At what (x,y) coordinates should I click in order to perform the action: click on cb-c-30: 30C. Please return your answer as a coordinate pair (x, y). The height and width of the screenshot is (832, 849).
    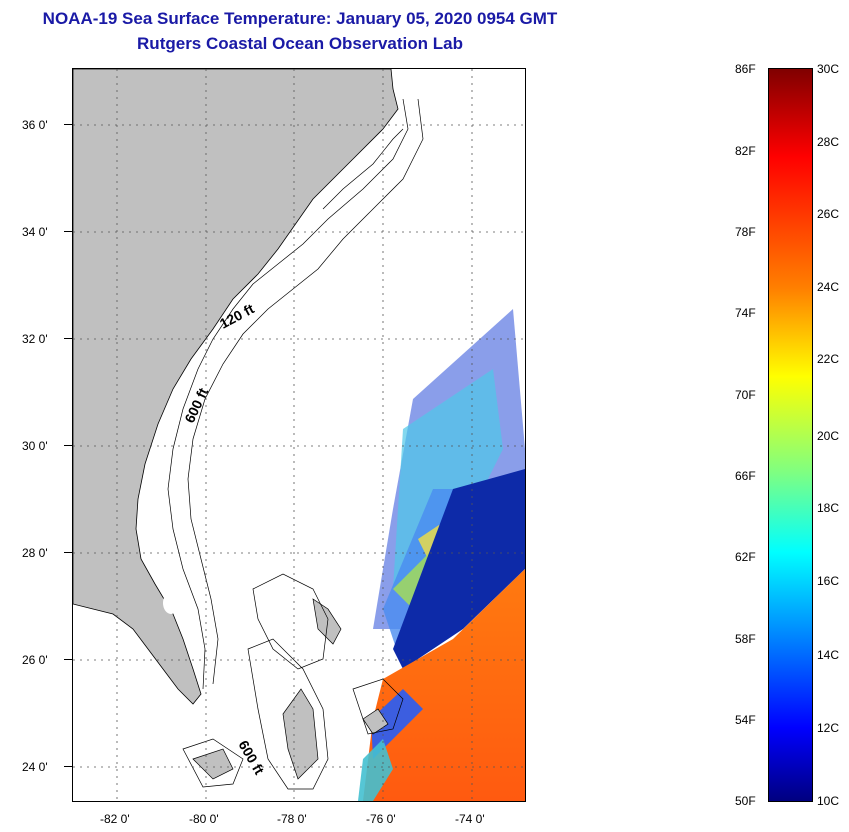
    Looking at the image, I should click on (828, 69).